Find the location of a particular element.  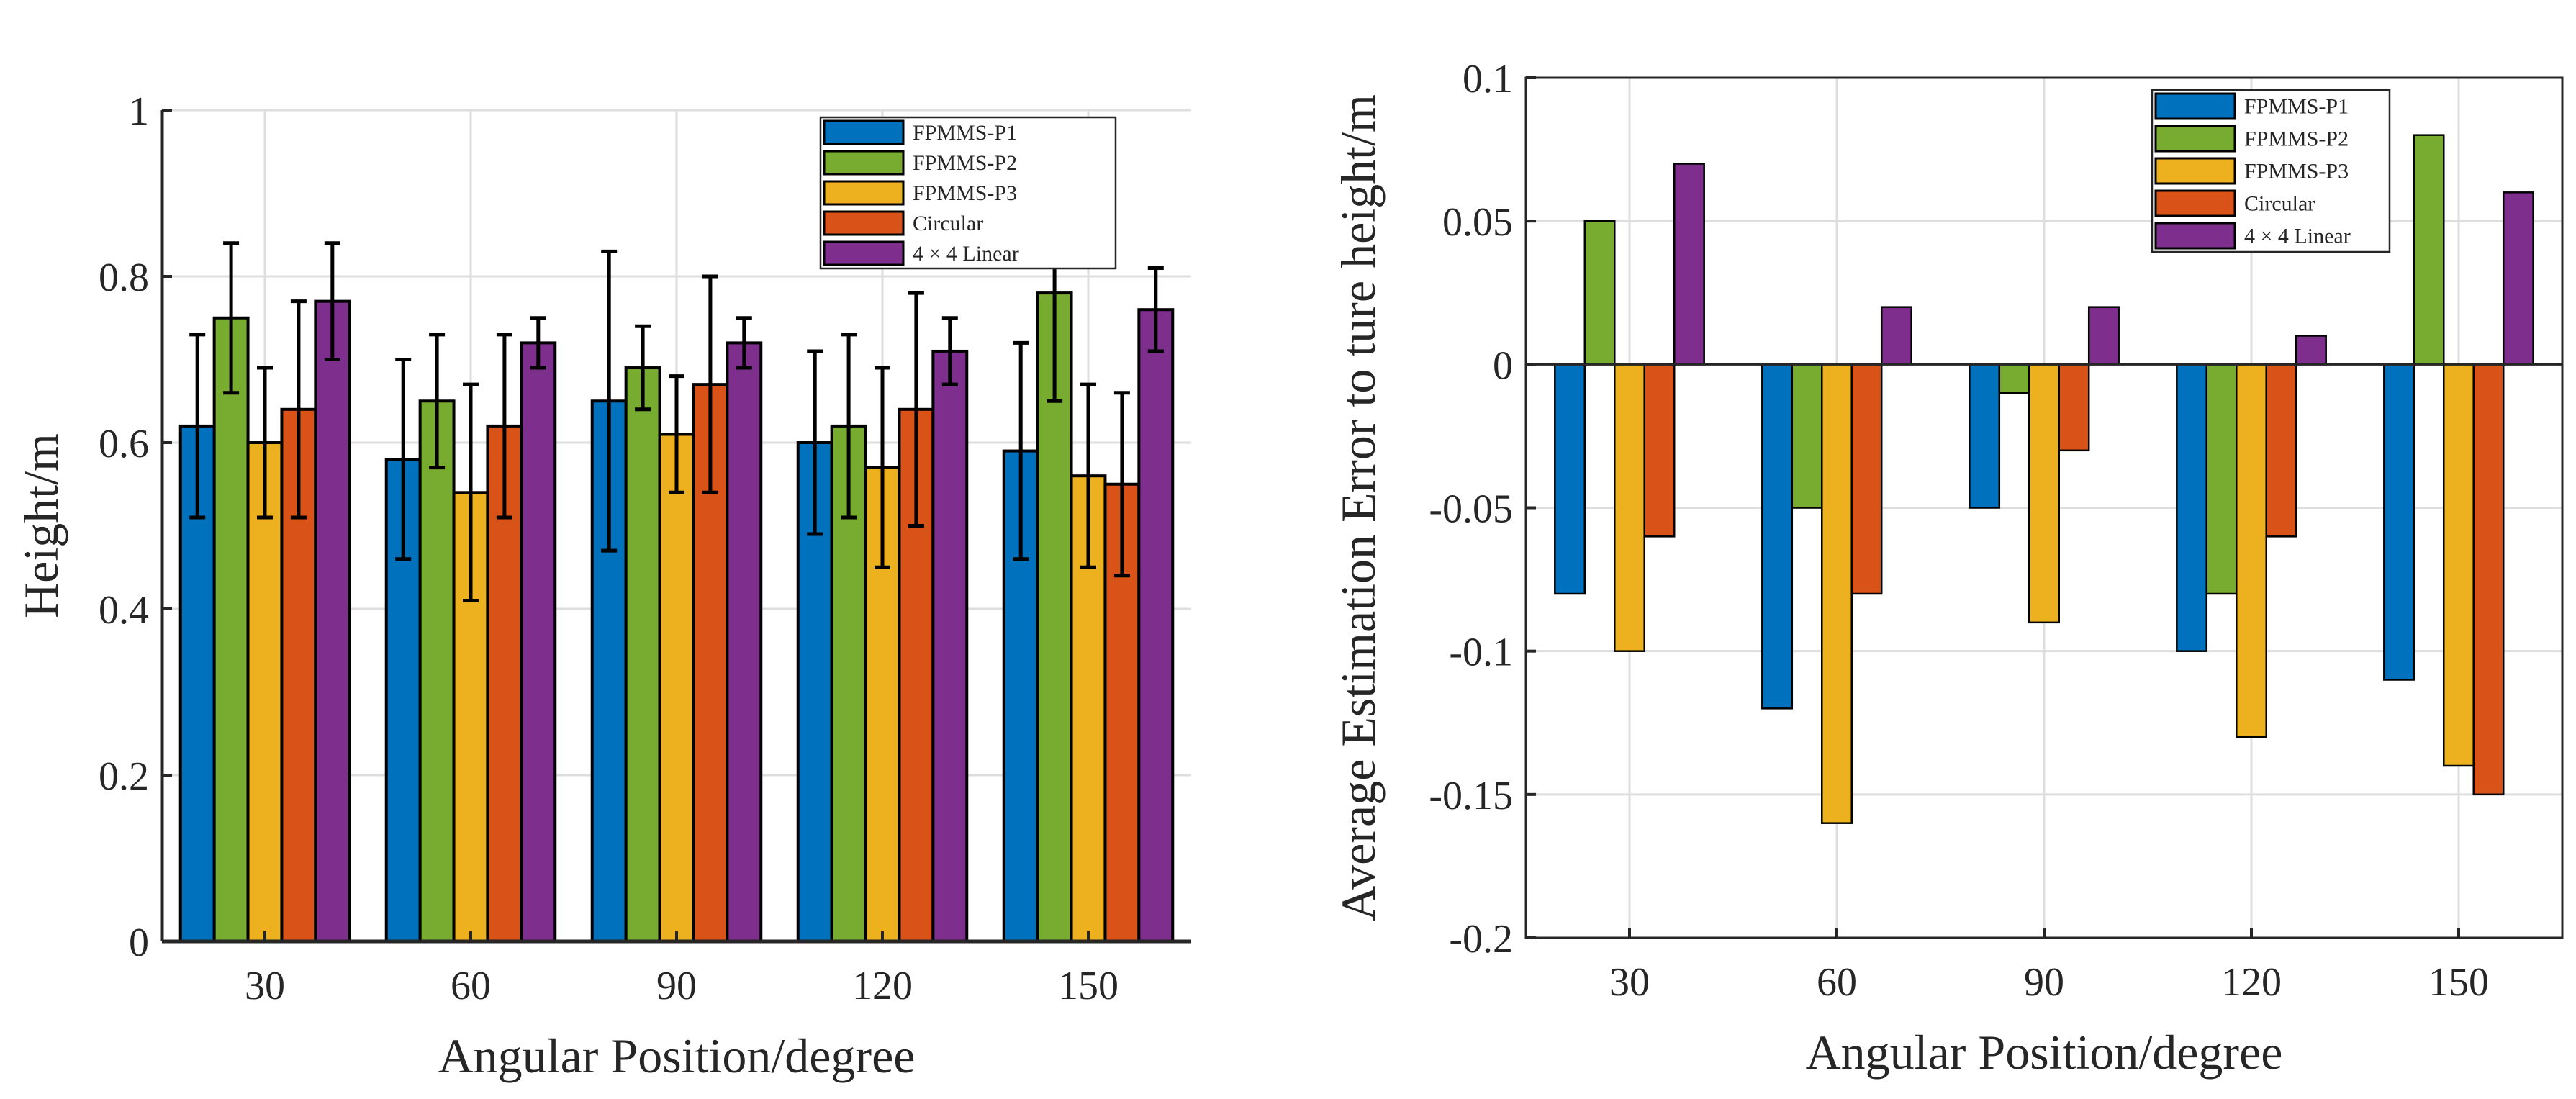

y-tick-label: -0.15 is located at coordinates (1471, 796).